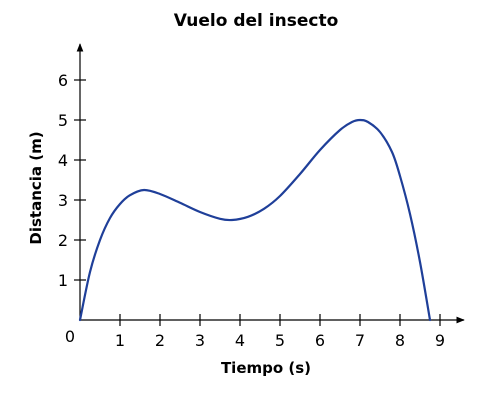  I want to click on x-tick-label: 9, so click(440, 340).